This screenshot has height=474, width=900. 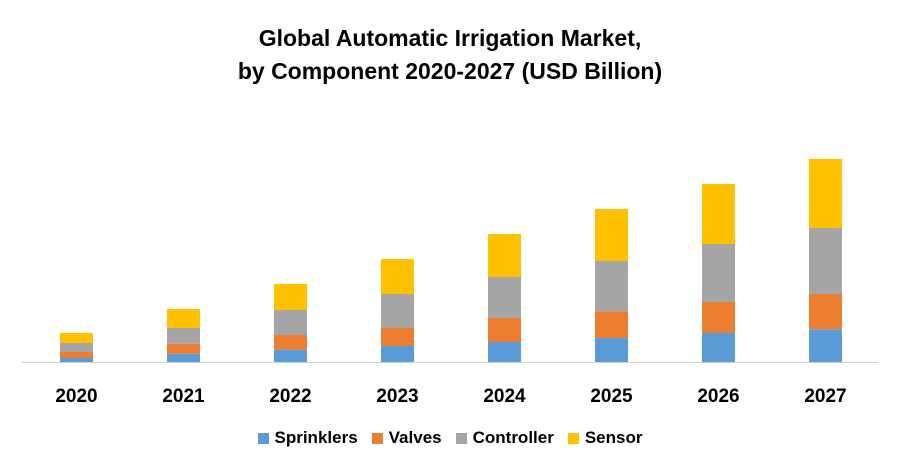 I want to click on chart-title-line-1: Global Automatic Irrigation Market,, so click(x=450, y=38).